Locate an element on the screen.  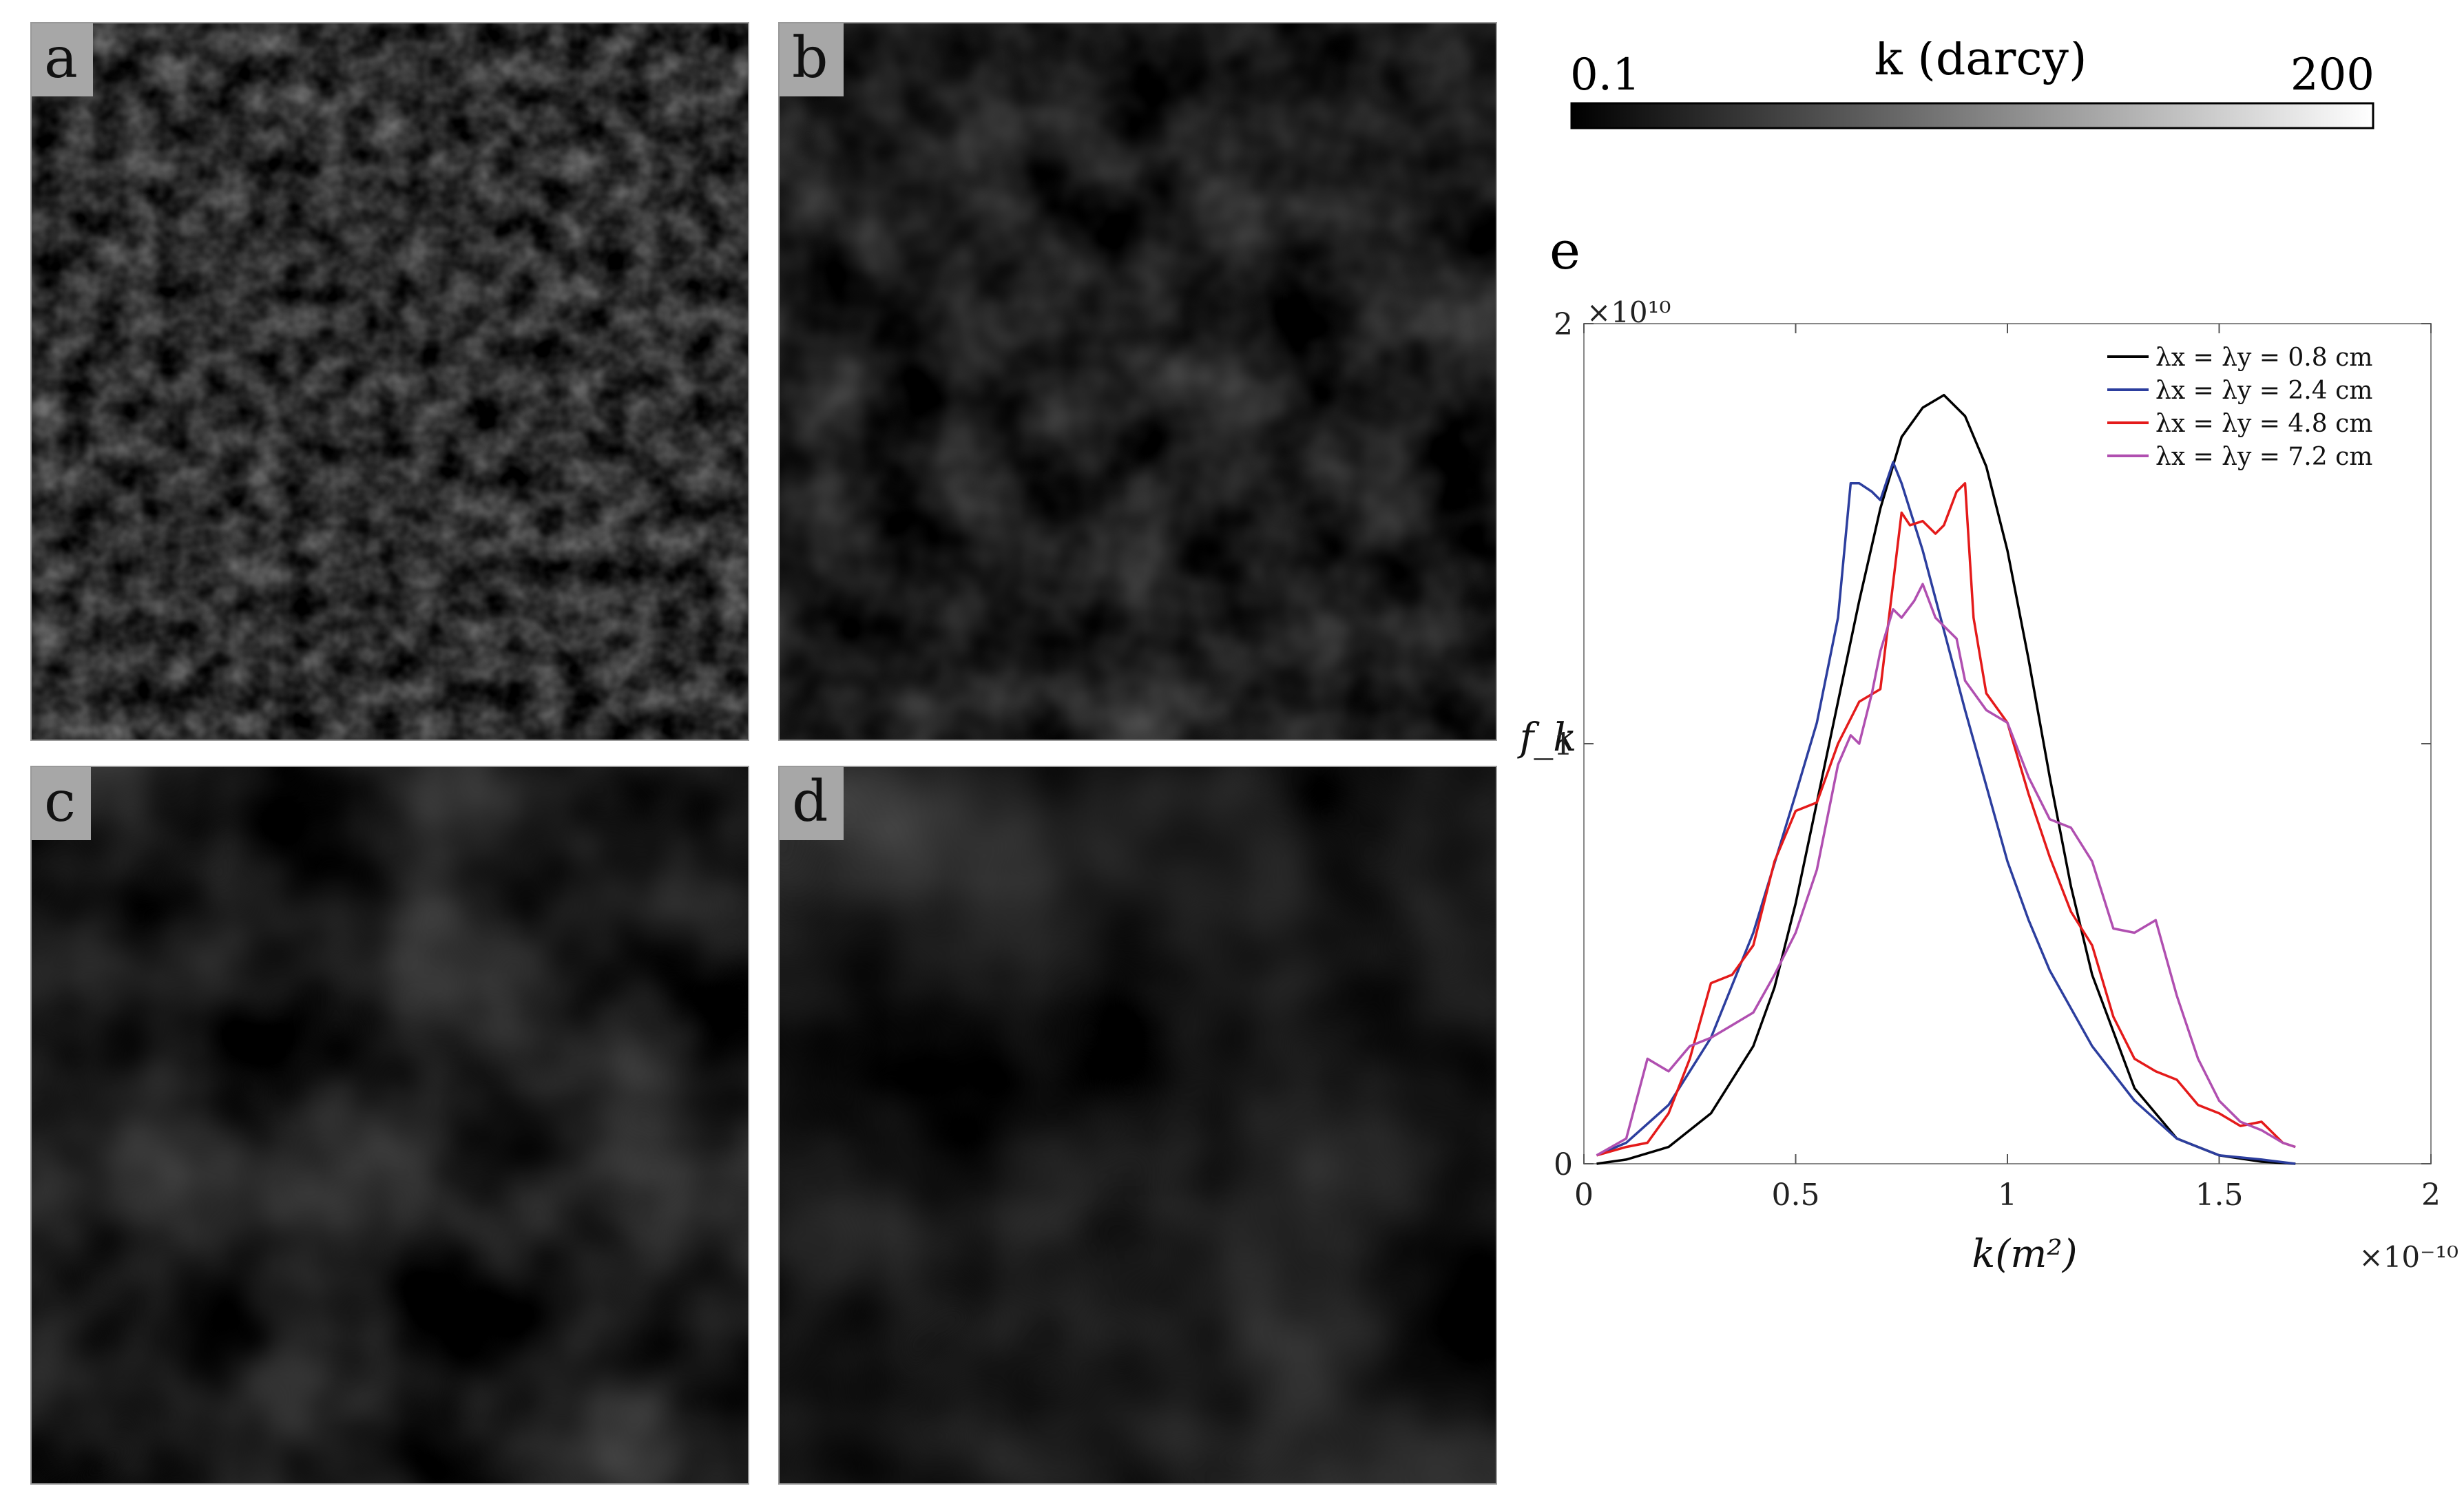
x-tick-label: 1.5 is located at coordinates (2219, 1196).